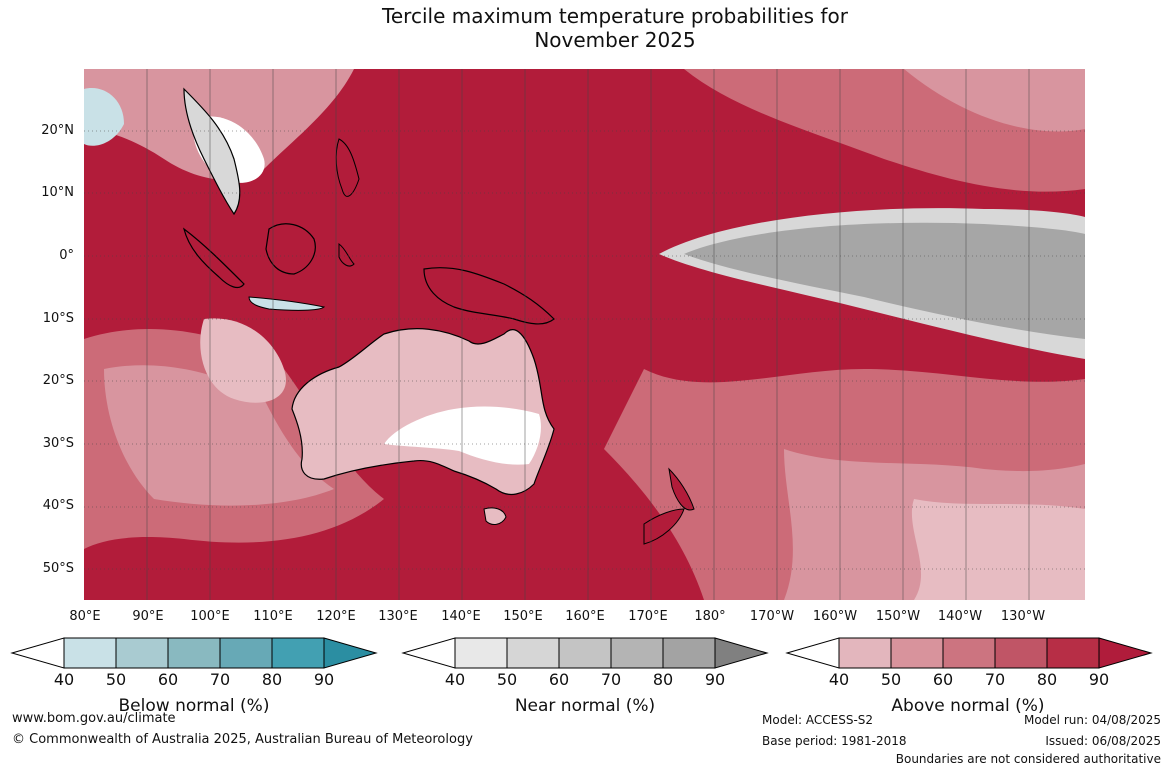 This screenshot has width=1173, height=770. I want to click on lon-label: 140°W, so click(960, 616).